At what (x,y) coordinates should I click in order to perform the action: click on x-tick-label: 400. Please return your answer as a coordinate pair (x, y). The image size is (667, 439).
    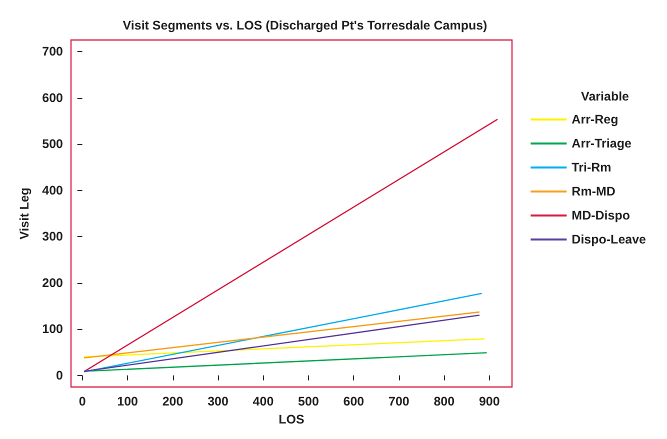
    Looking at the image, I should click on (263, 401).